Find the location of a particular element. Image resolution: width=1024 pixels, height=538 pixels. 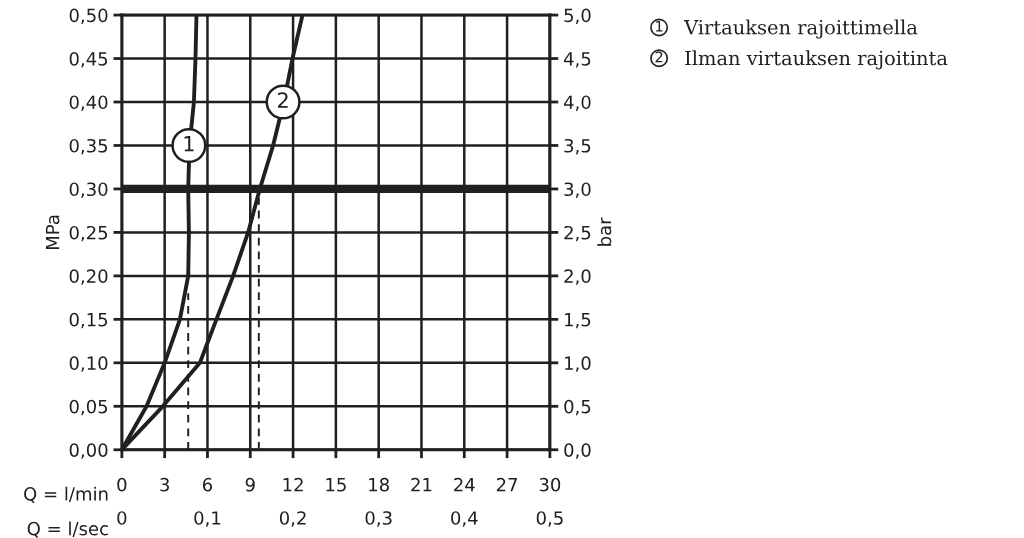

y-tick-label: 0,50 is located at coordinates (88, 16).